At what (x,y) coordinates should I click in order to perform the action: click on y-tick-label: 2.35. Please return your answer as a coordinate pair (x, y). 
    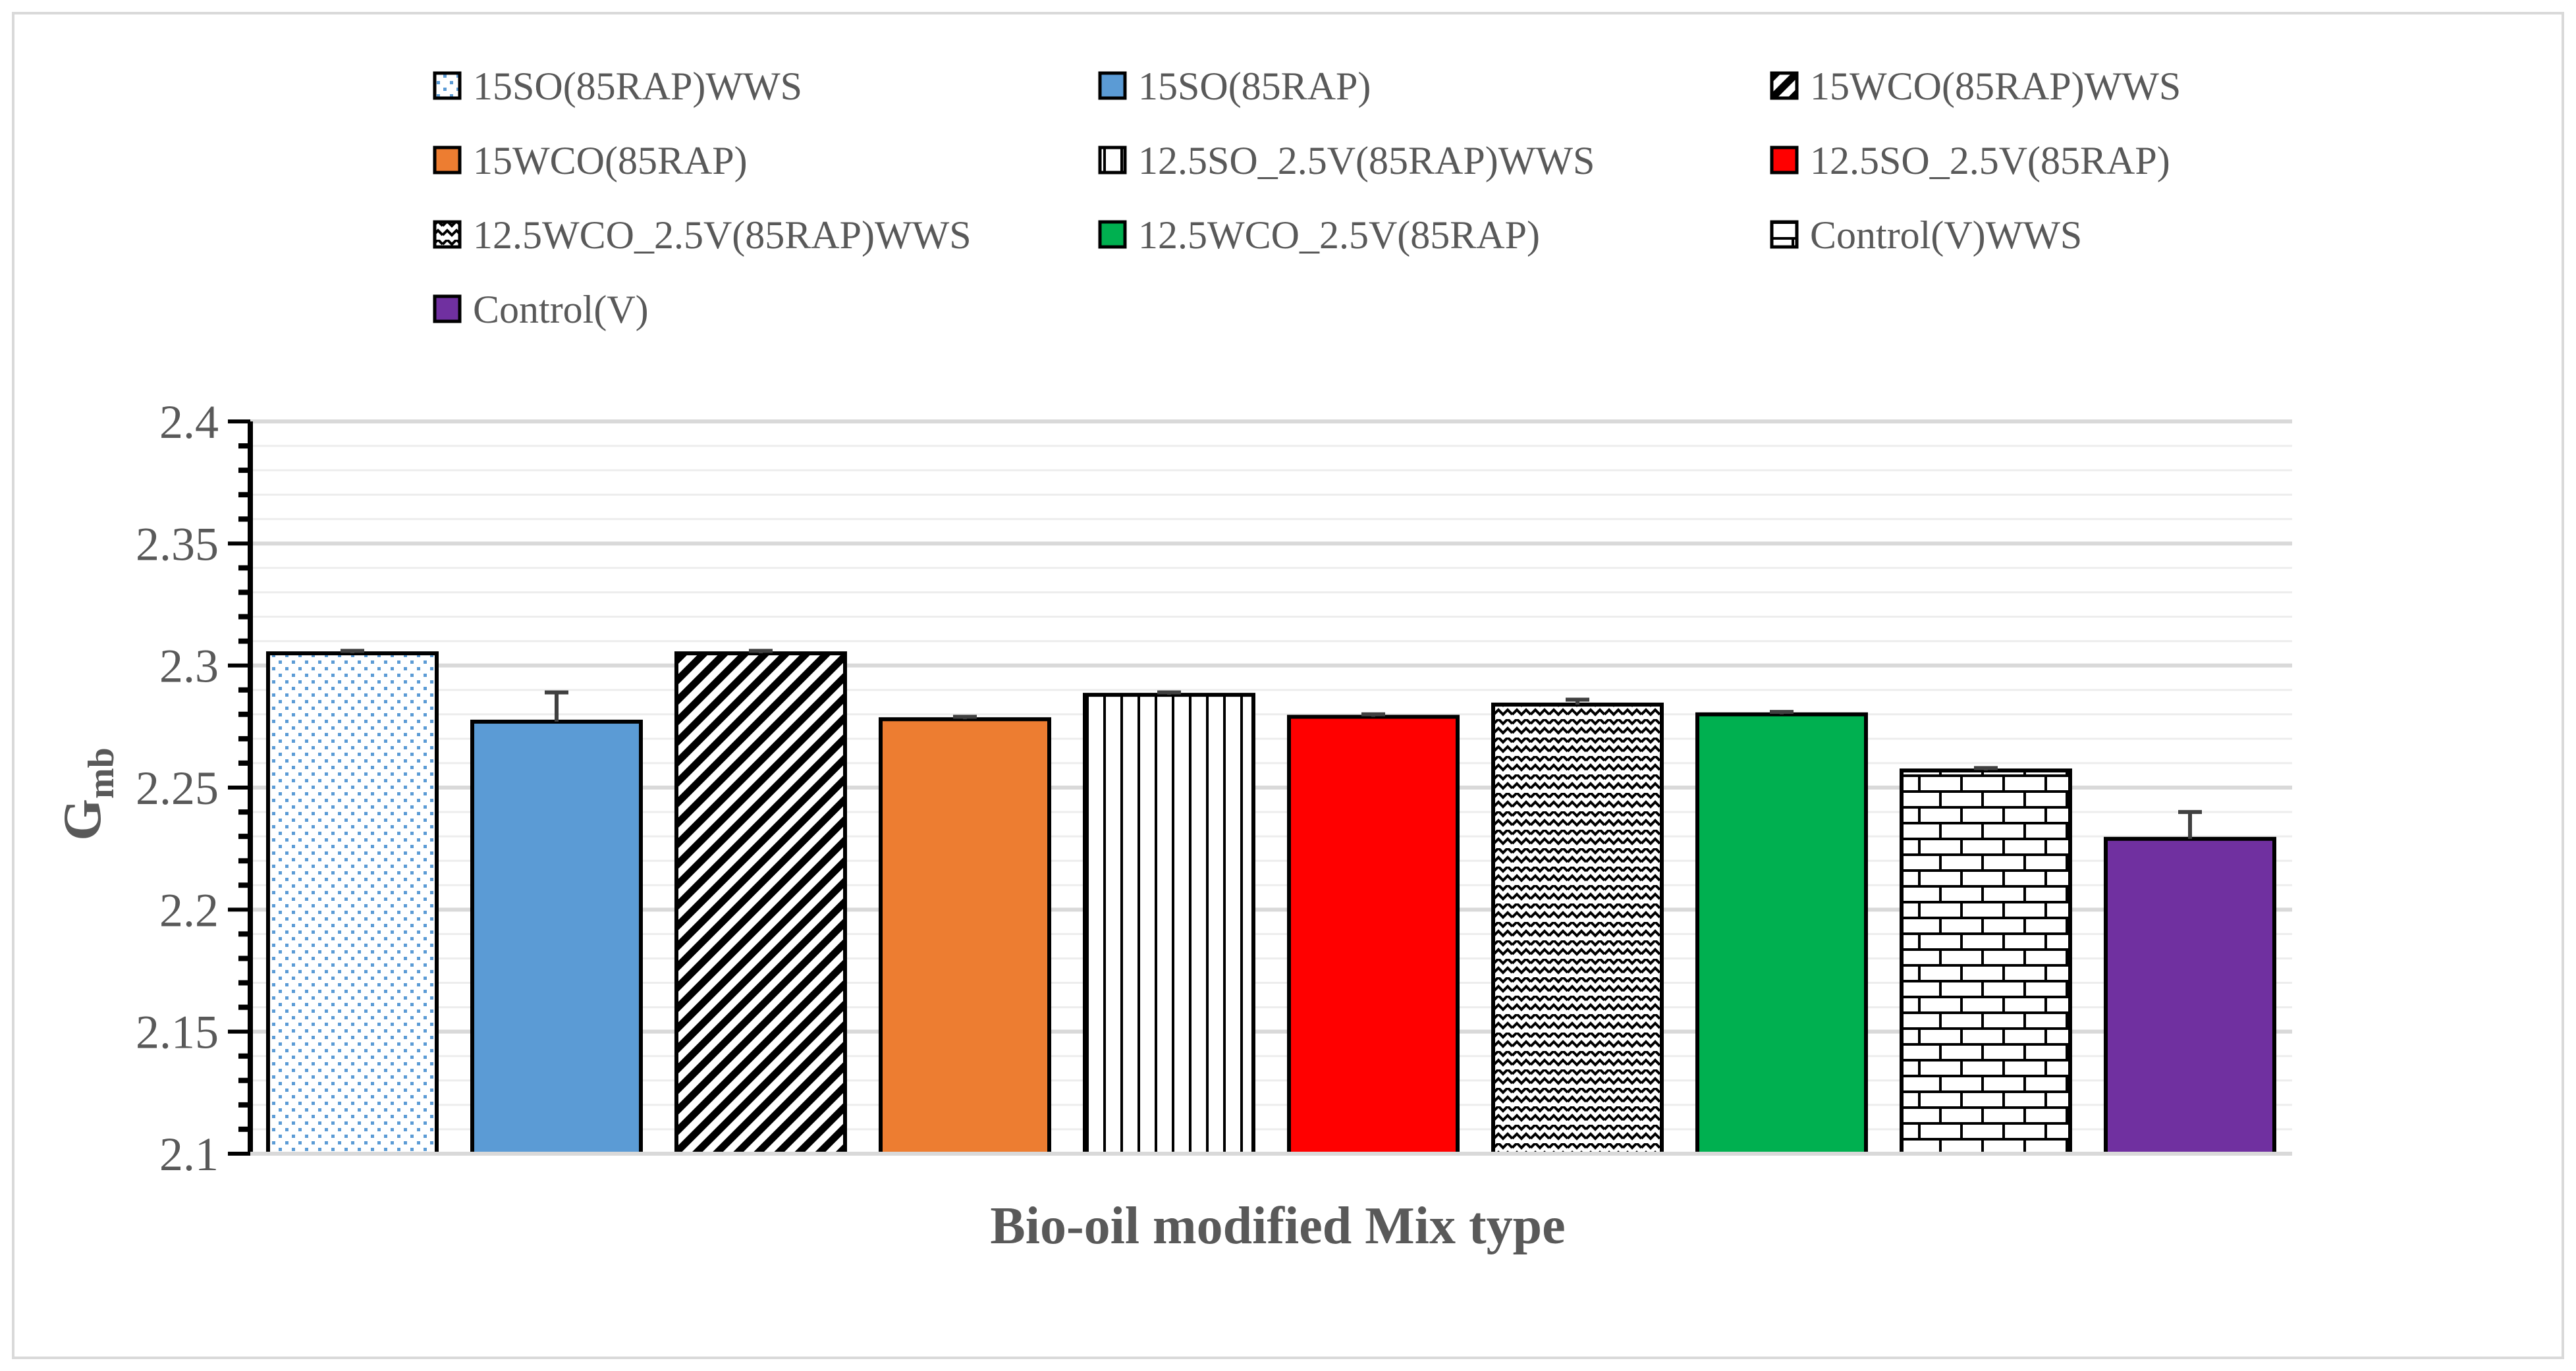
    Looking at the image, I should click on (177, 544).